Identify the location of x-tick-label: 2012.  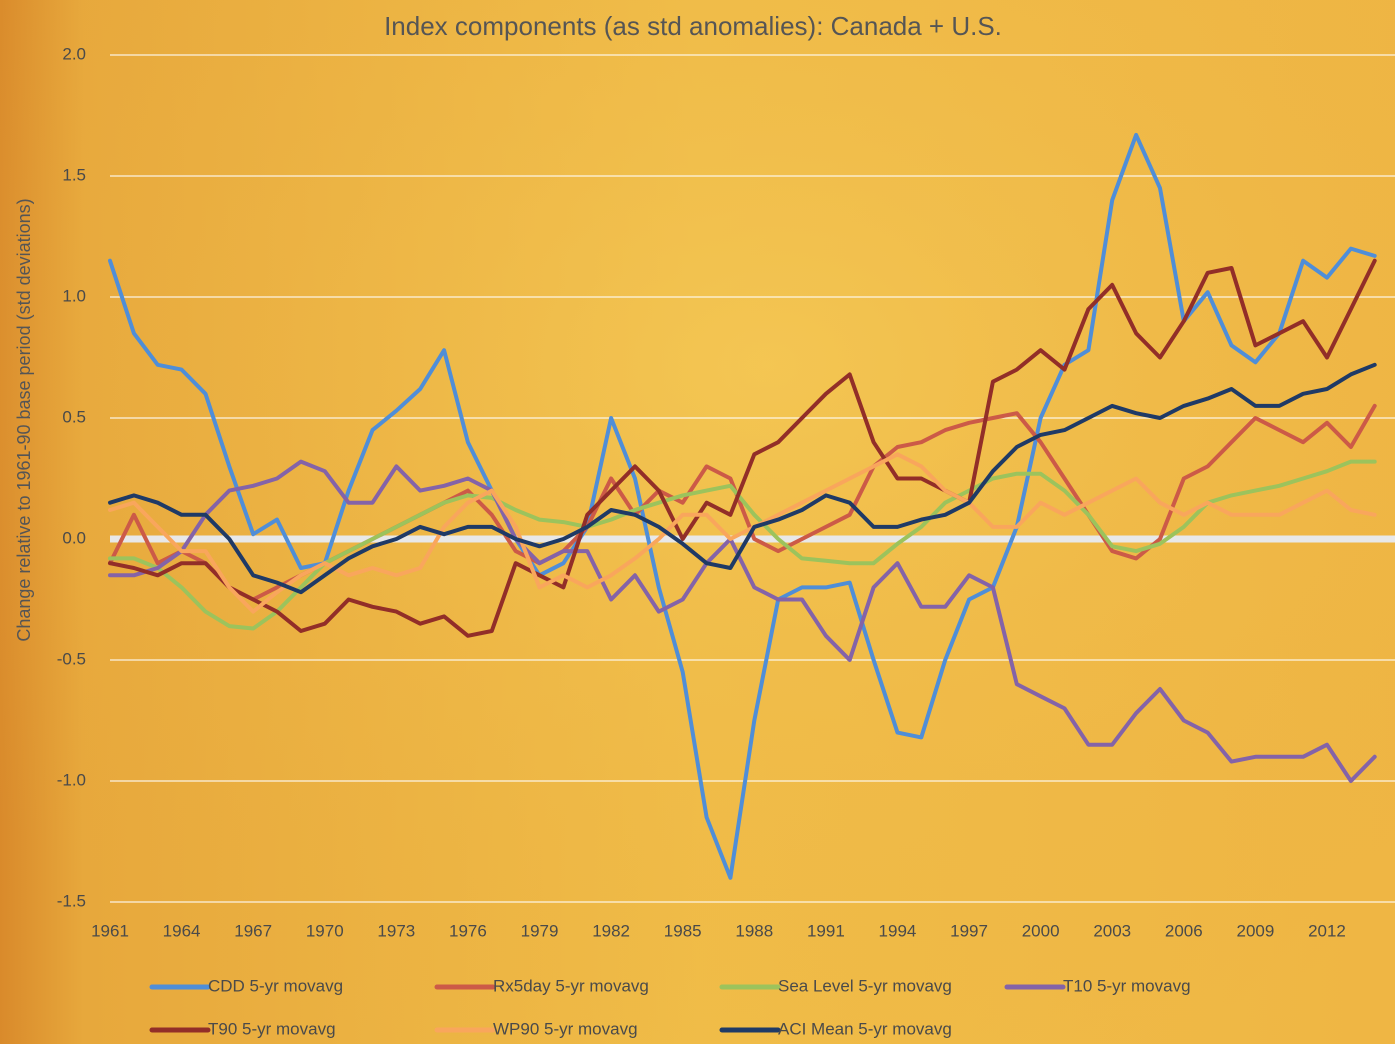
(1327, 930).